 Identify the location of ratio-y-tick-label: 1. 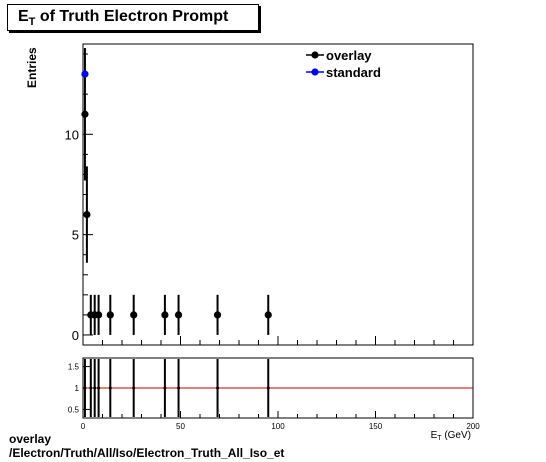
(77, 388).